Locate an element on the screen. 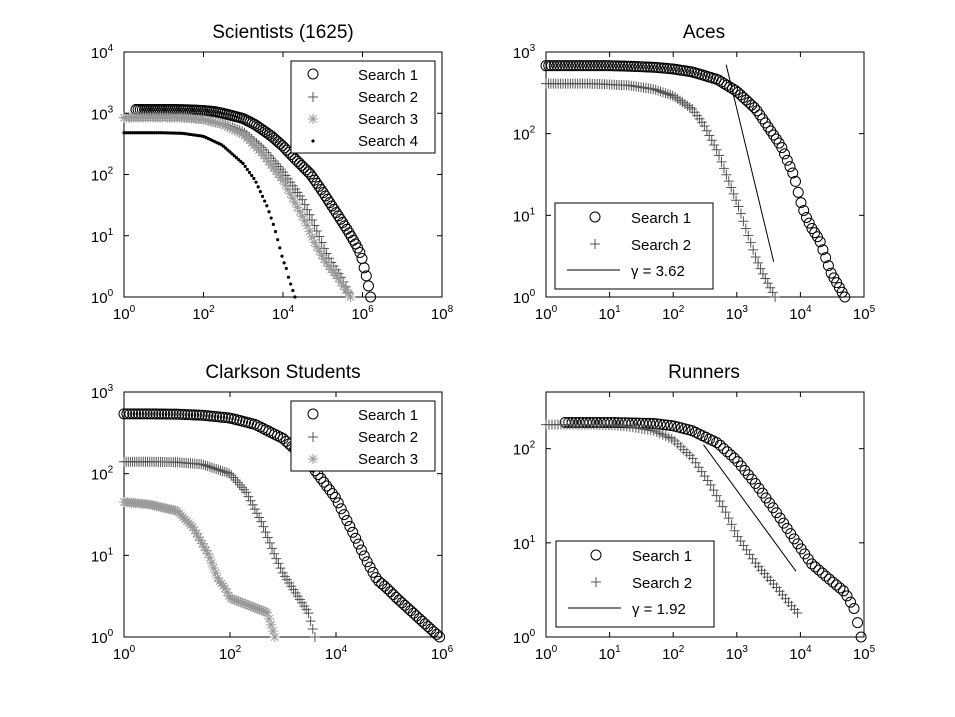 The image size is (955, 717). y-tick-label: 10³ is located at coordinates (524, 52).